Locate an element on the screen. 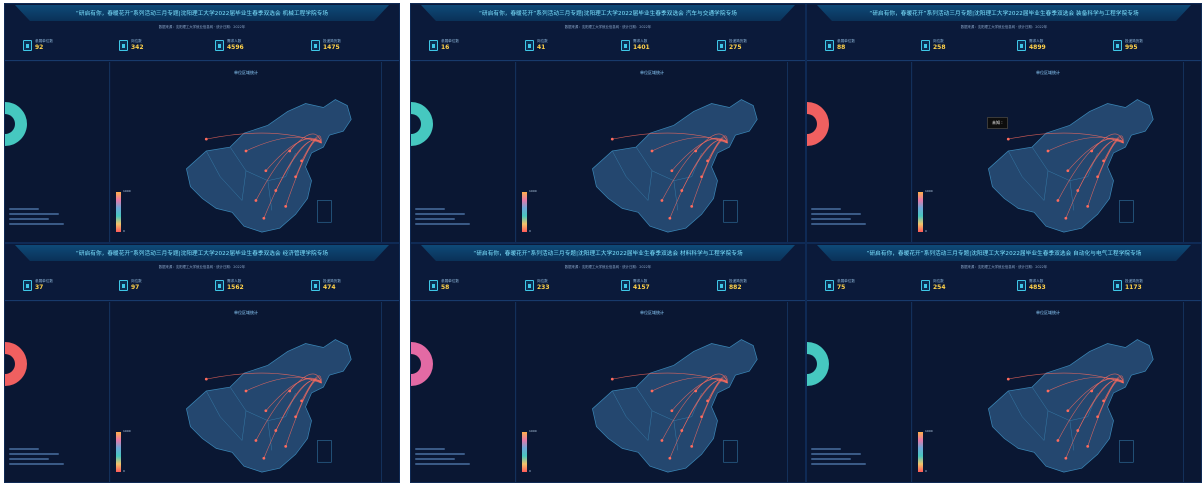 This screenshot has width=1204, height=487. stat-value: 254 is located at coordinates (939, 287).